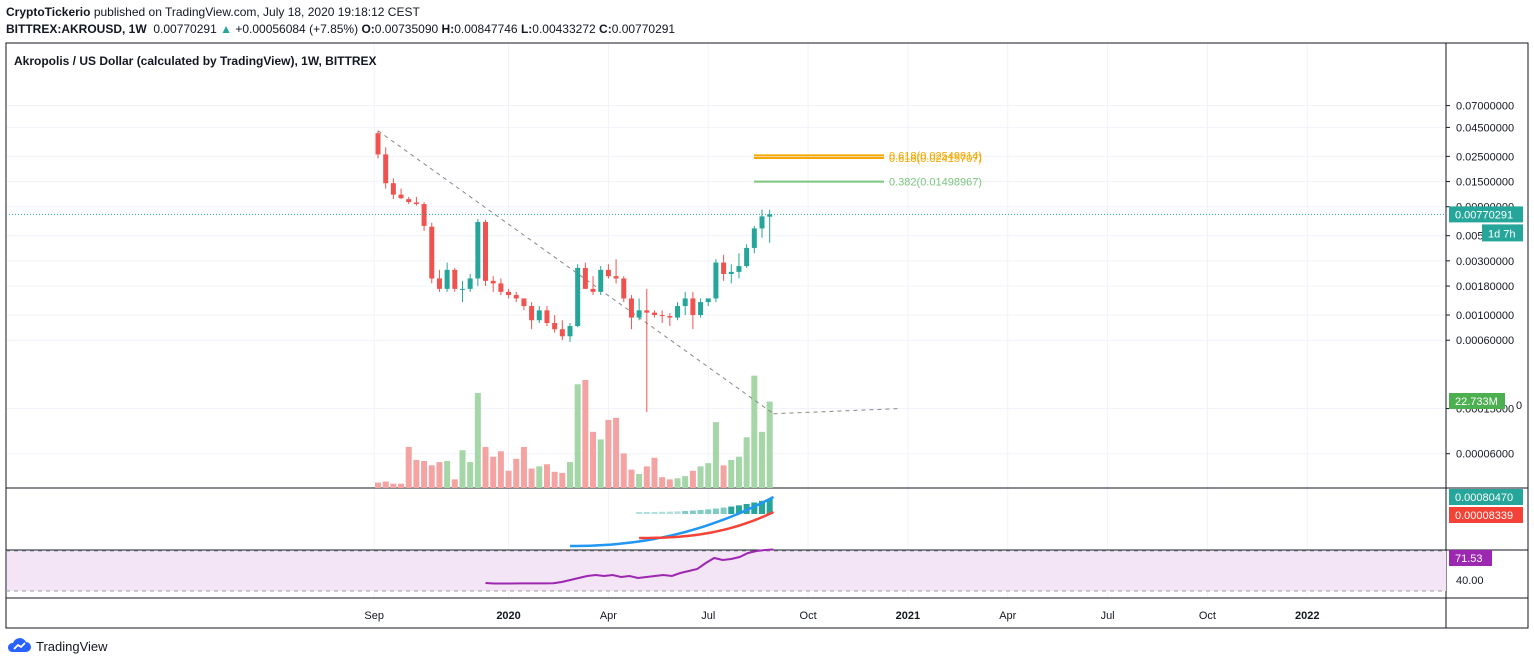 This screenshot has width=1534, height=665. I want to click on volume-bars, so click(574, 431).